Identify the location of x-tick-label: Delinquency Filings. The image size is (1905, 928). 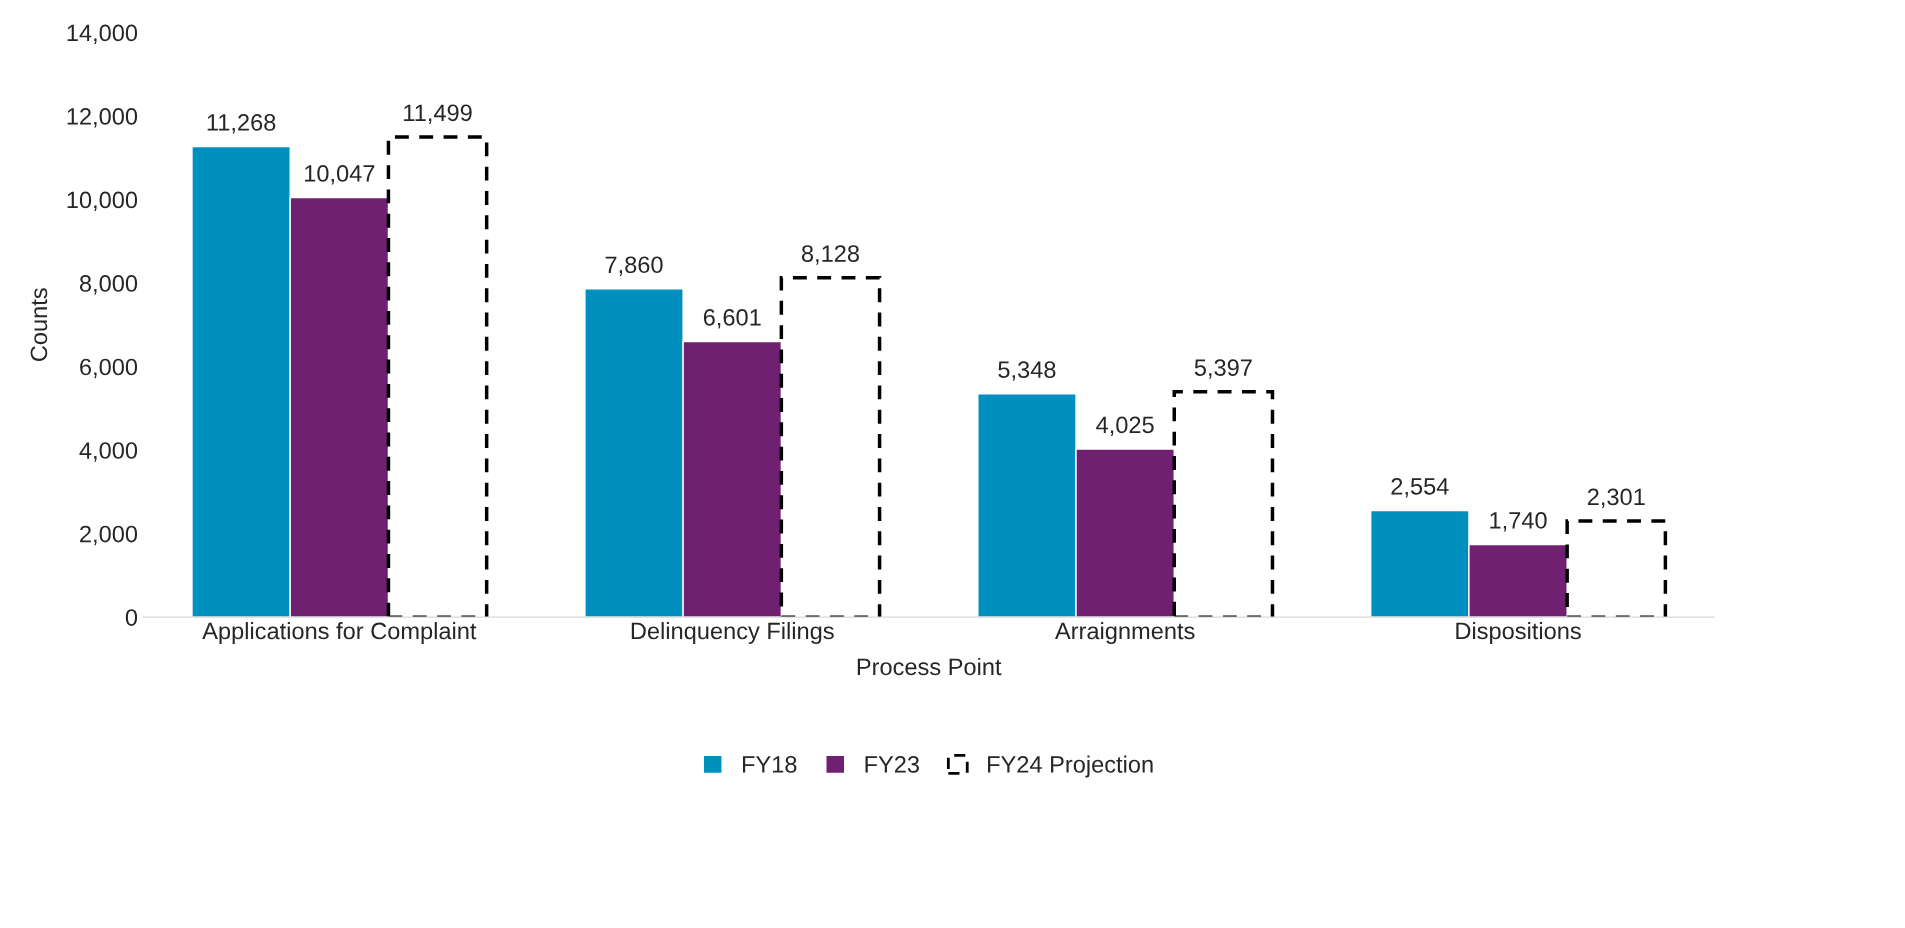
(732, 632).